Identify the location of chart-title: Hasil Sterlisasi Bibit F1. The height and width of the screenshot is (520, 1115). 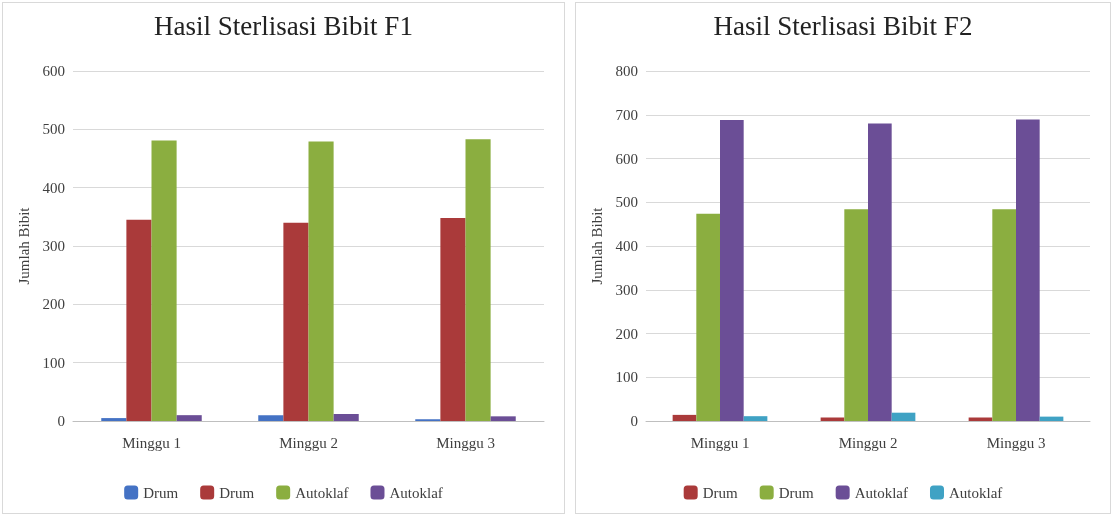
(283, 25).